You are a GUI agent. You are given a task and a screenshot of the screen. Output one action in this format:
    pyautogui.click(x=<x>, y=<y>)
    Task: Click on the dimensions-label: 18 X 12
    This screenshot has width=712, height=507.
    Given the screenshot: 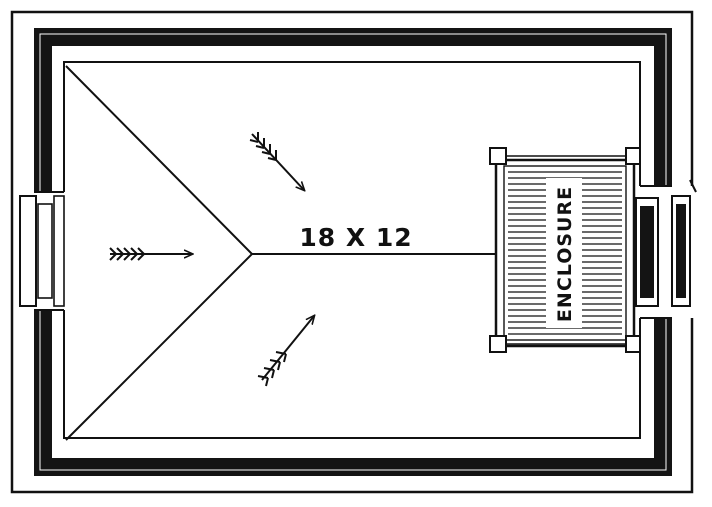 What is the action you would take?
    pyautogui.click(x=355, y=237)
    